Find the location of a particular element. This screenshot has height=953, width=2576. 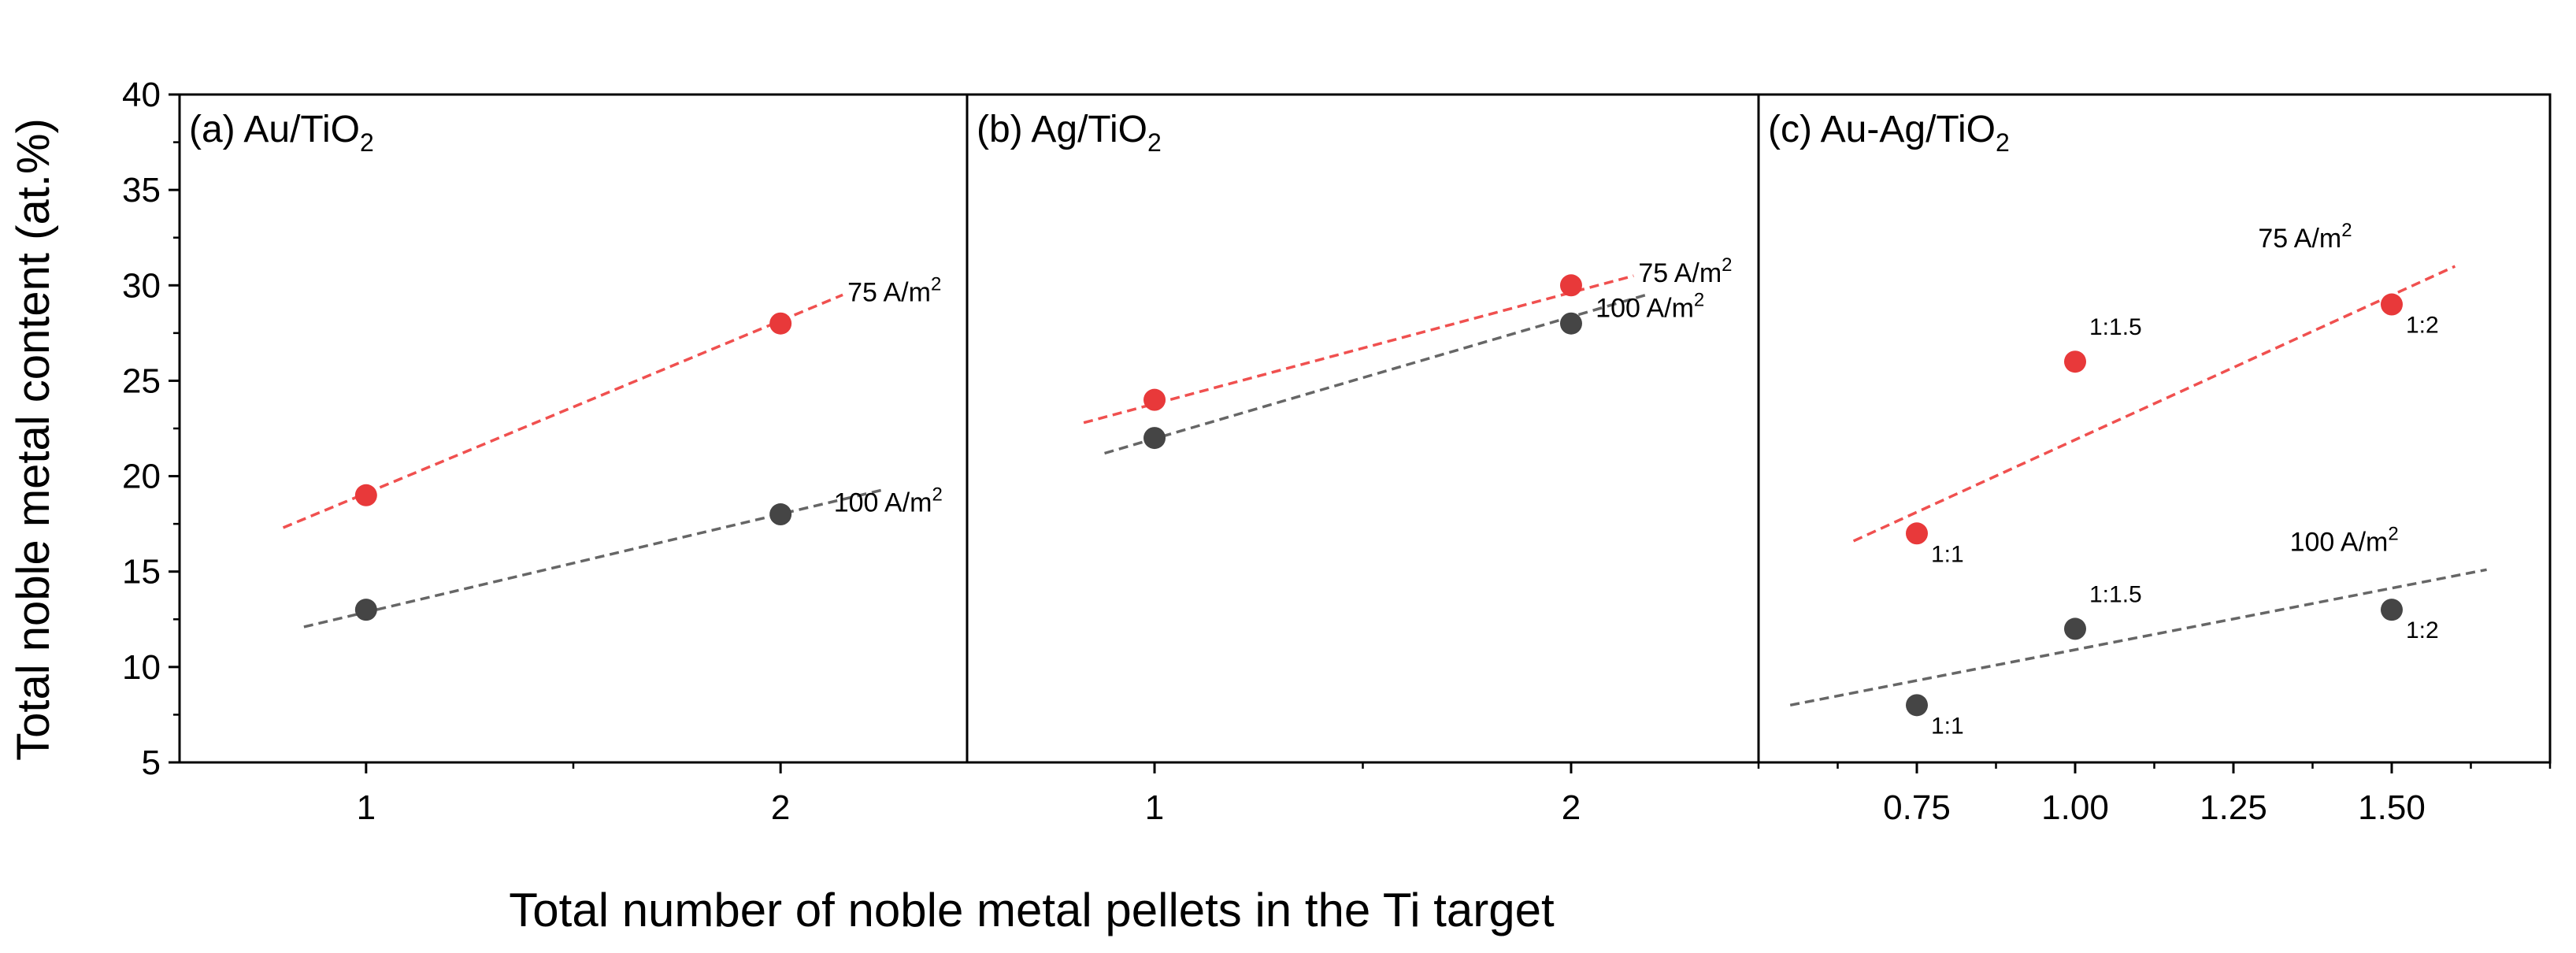

panel-title: (a) Au/TiO2 is located at coordinates (281, 133).